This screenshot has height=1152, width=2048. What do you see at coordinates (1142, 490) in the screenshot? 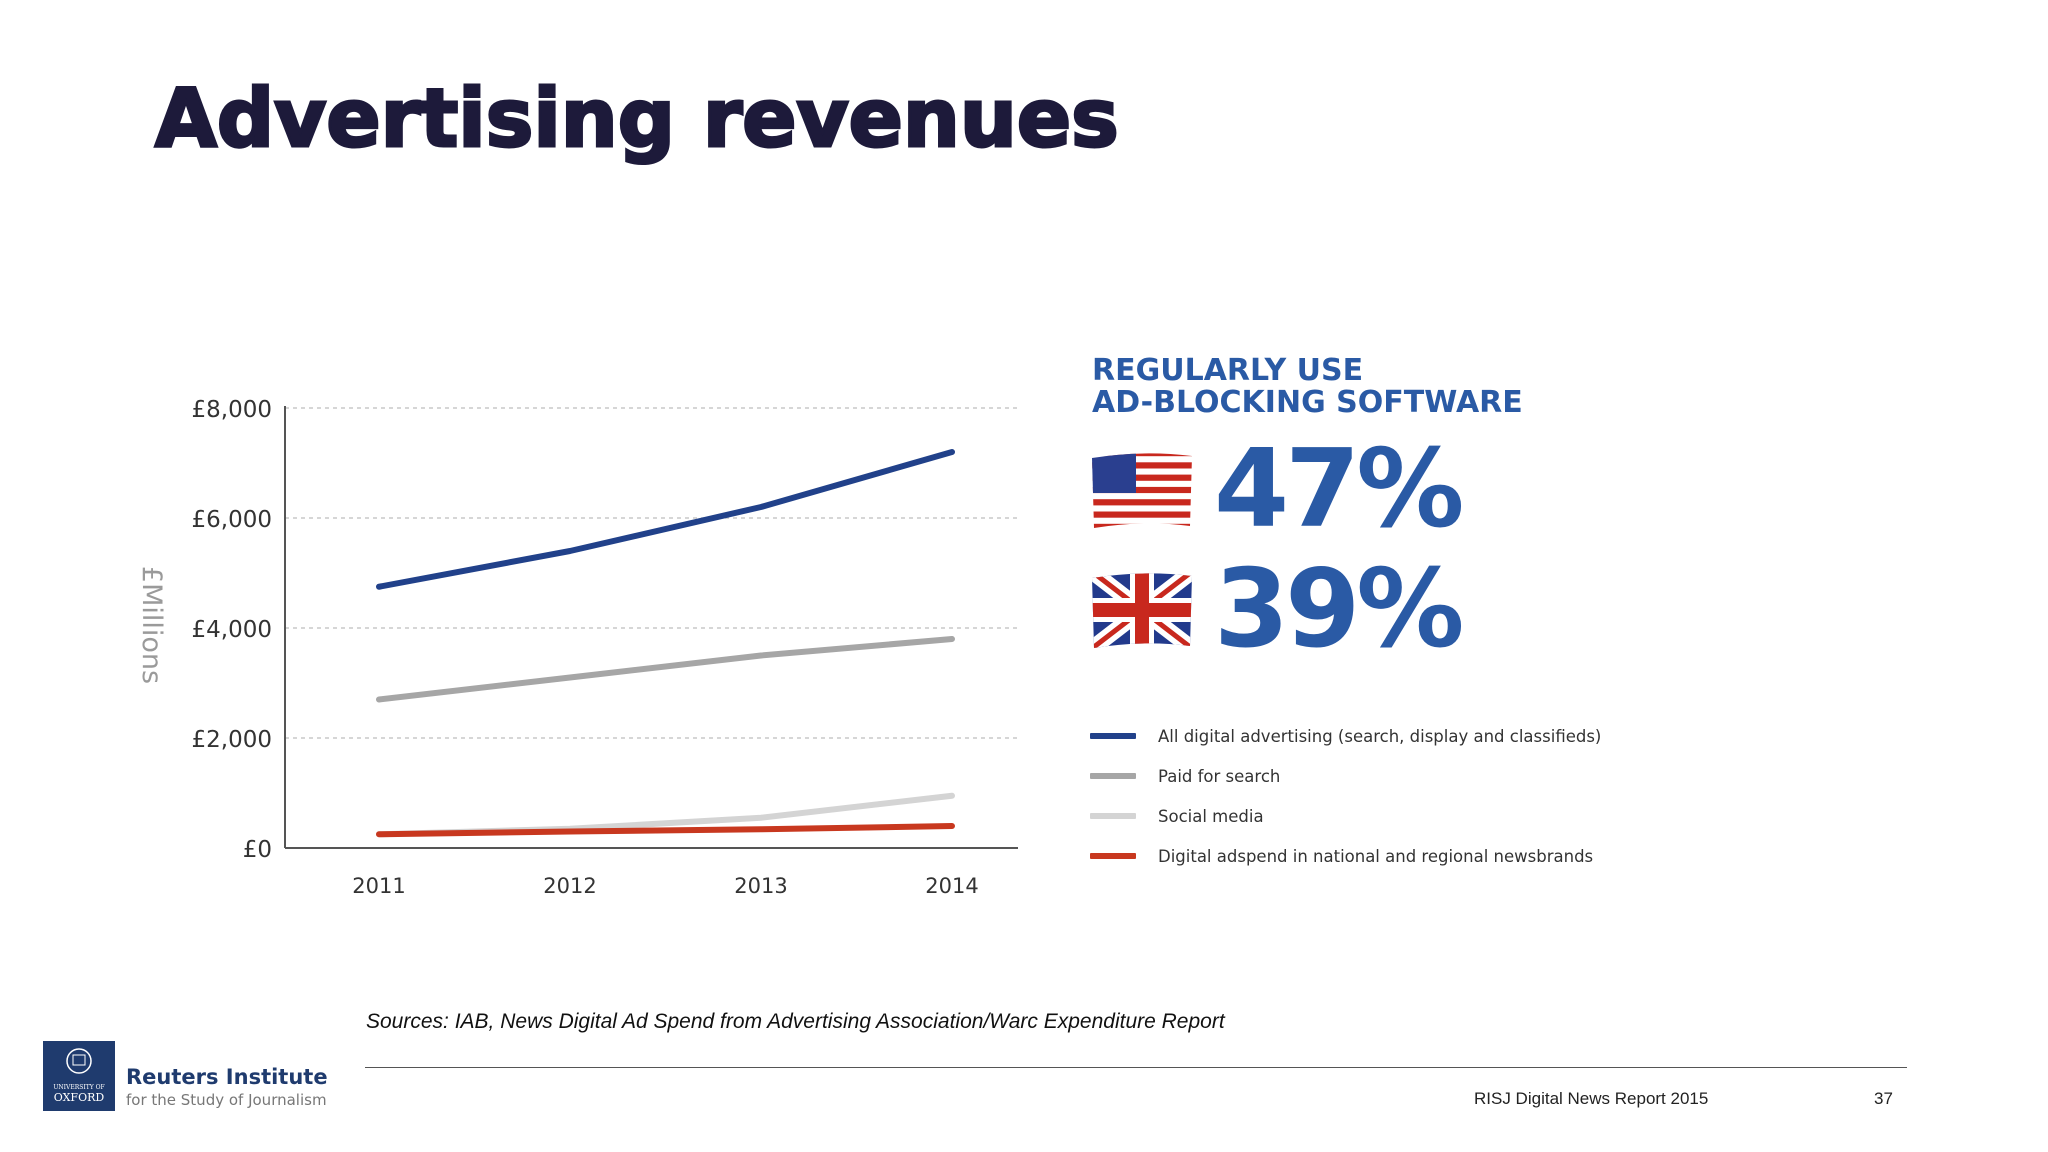
I see `us-flag-icon` at bounding box center [1142, 490].